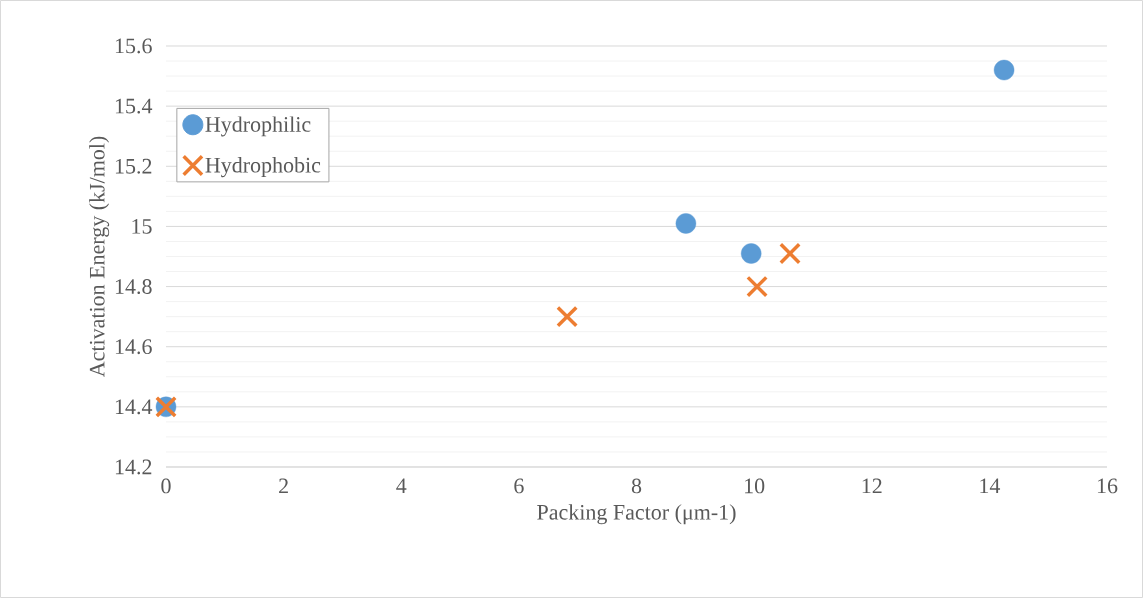 The image size is (1143, 598). What do you see at coordinates (636, 514) in the screenshot?
I see `x-axis-title: Packing Factor (μm-1)` at bounding box center [636, 514].